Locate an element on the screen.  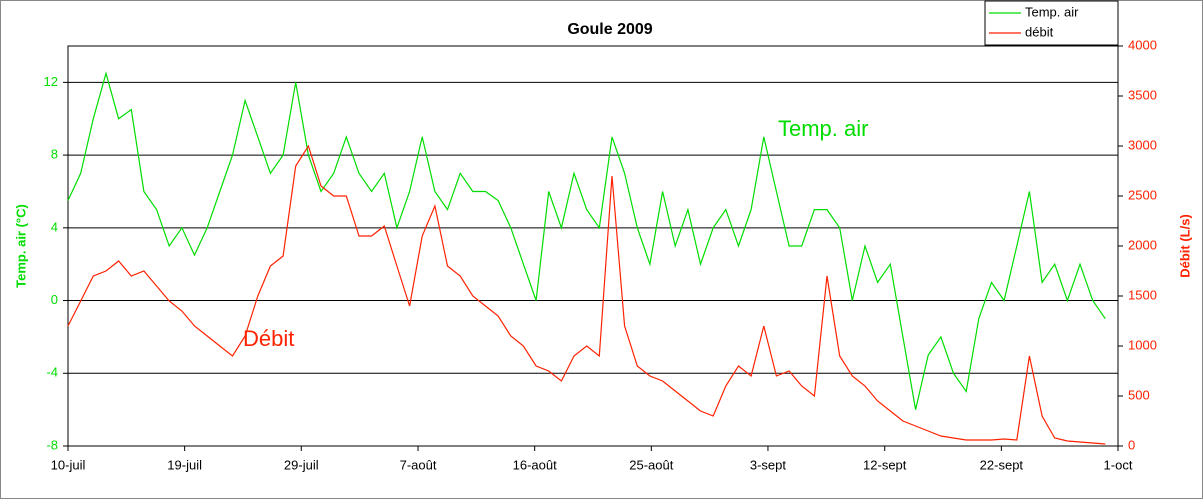
y2-tick-label: 0 is located at coordinates (1131, 444).